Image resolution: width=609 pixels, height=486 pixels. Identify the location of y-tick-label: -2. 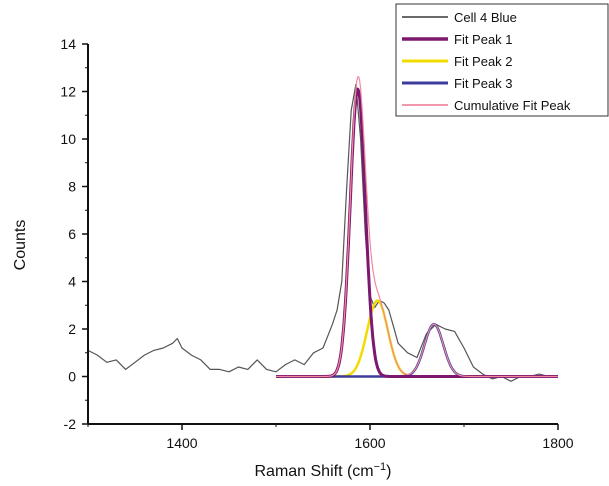
(70, 424).